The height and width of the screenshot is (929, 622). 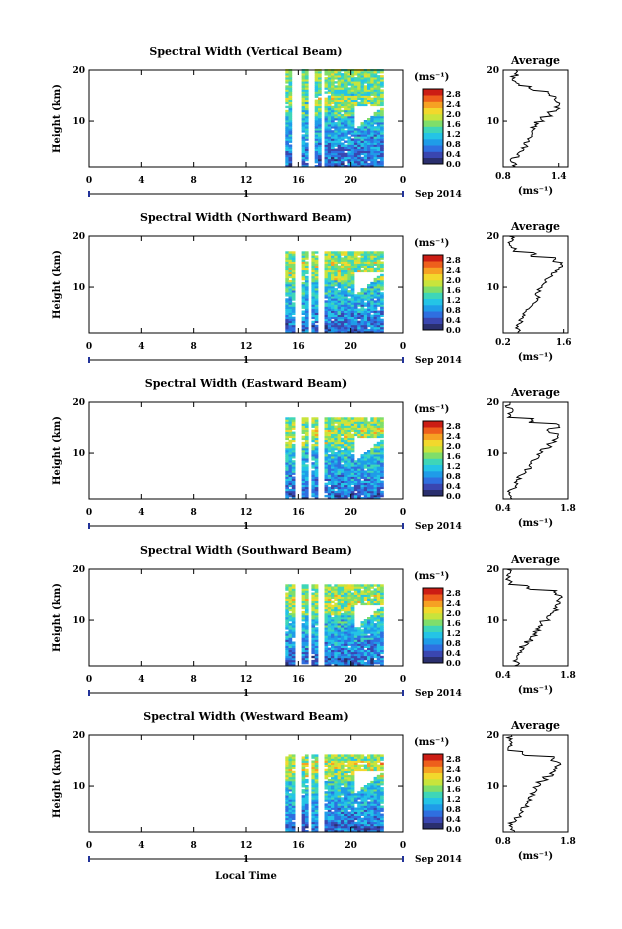 What do you see at coordinates (503, 343) in the screenshot?
I see `average-x-tick-label: 0.2` at bounding box center [503, 343].